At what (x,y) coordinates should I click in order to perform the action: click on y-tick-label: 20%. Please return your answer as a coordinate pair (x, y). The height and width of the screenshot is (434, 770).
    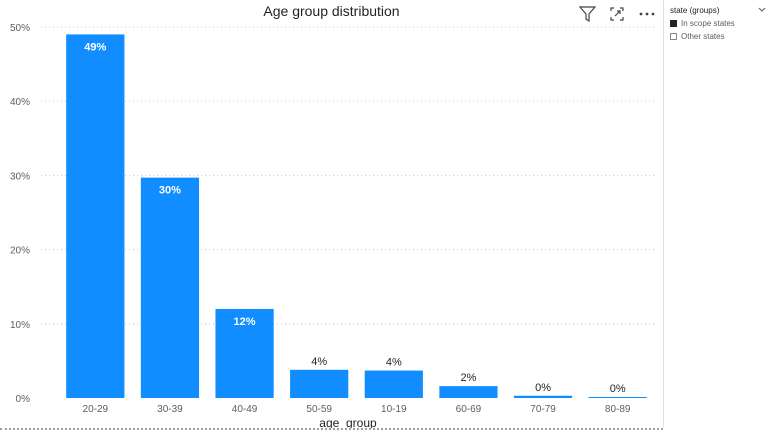
    Looking at the image, I should click on (20, 251).